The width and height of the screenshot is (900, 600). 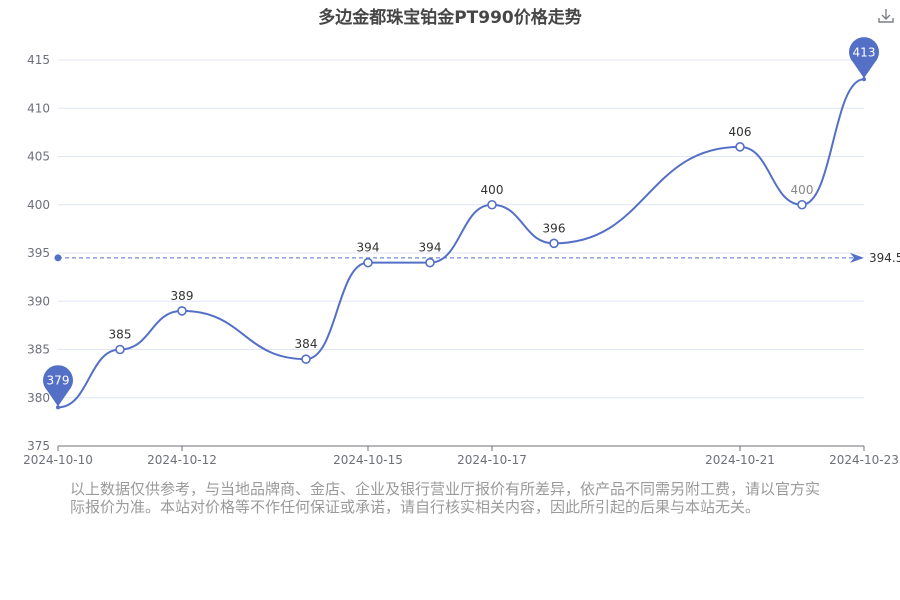 I want to click on y-tick-label: 390, so click(x=38, y=301).